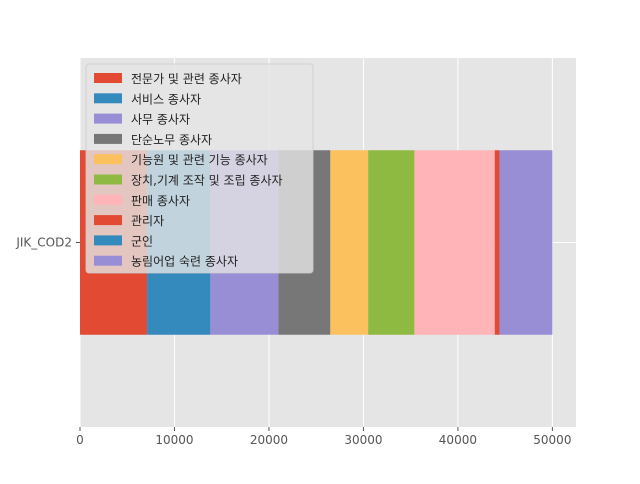  What do you see at coordinates (166, 99) in the screenshot?
I see `legend-label: 서비스 종사자` at bounding box center [166, 99].